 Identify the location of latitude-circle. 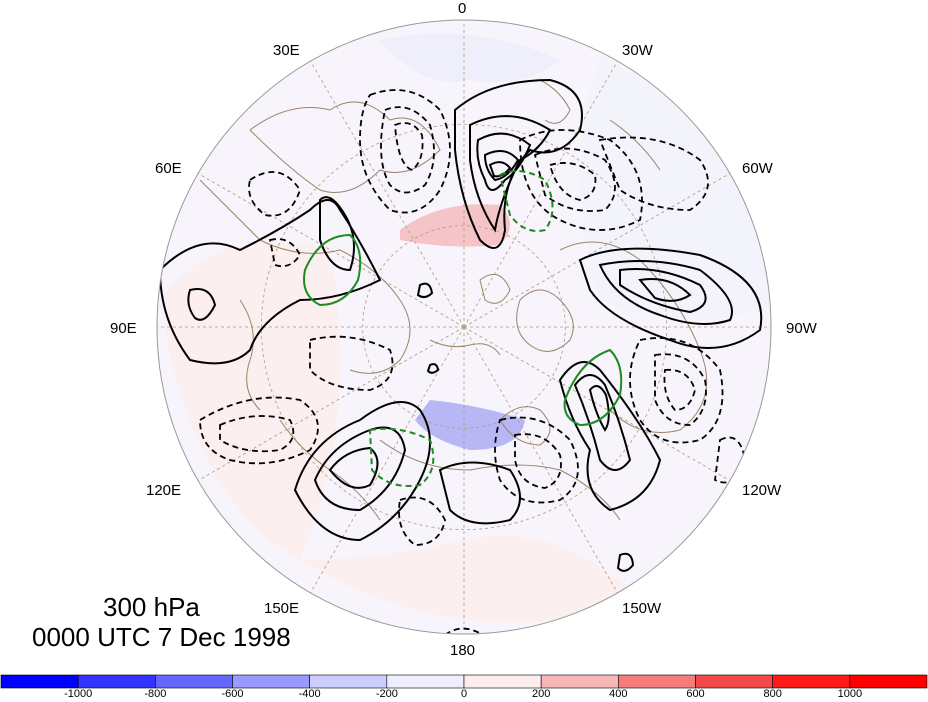
(464, 327).